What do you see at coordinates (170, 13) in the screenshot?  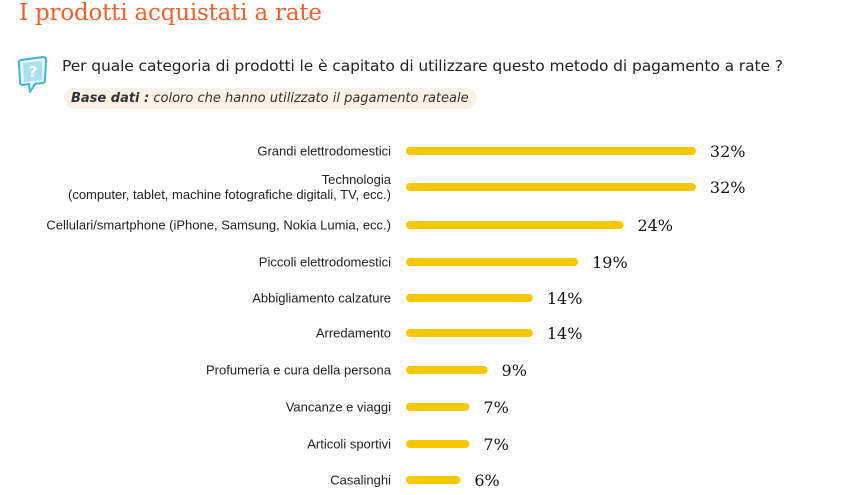 I see `page-title: I prodotti acquistati a rate` at bounding box center [170, 13].